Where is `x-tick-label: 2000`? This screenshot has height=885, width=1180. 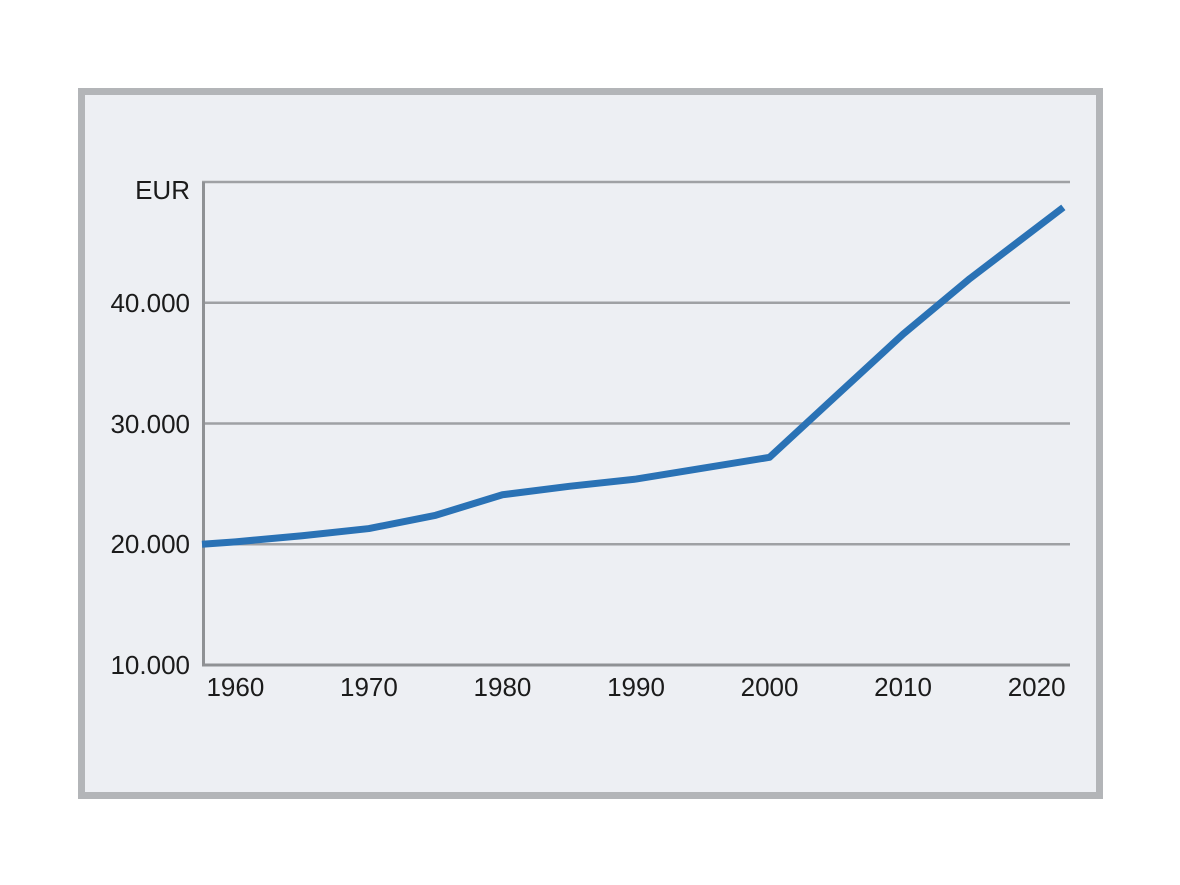
x-tick-label: 2000 is located at coordinates (769, 687).